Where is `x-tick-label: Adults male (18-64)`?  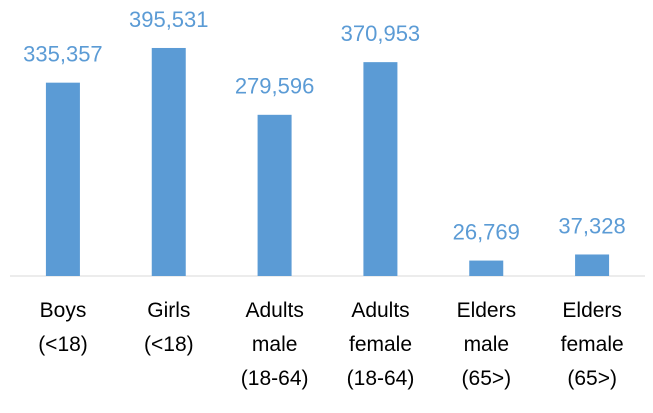
x-tick-label: Adults male (18-64) is located at coordinates (274, 344).